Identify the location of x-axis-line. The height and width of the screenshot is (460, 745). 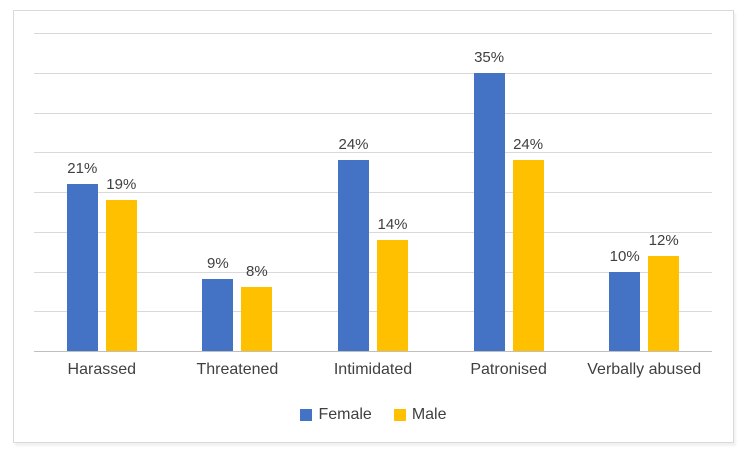
(373, 351).